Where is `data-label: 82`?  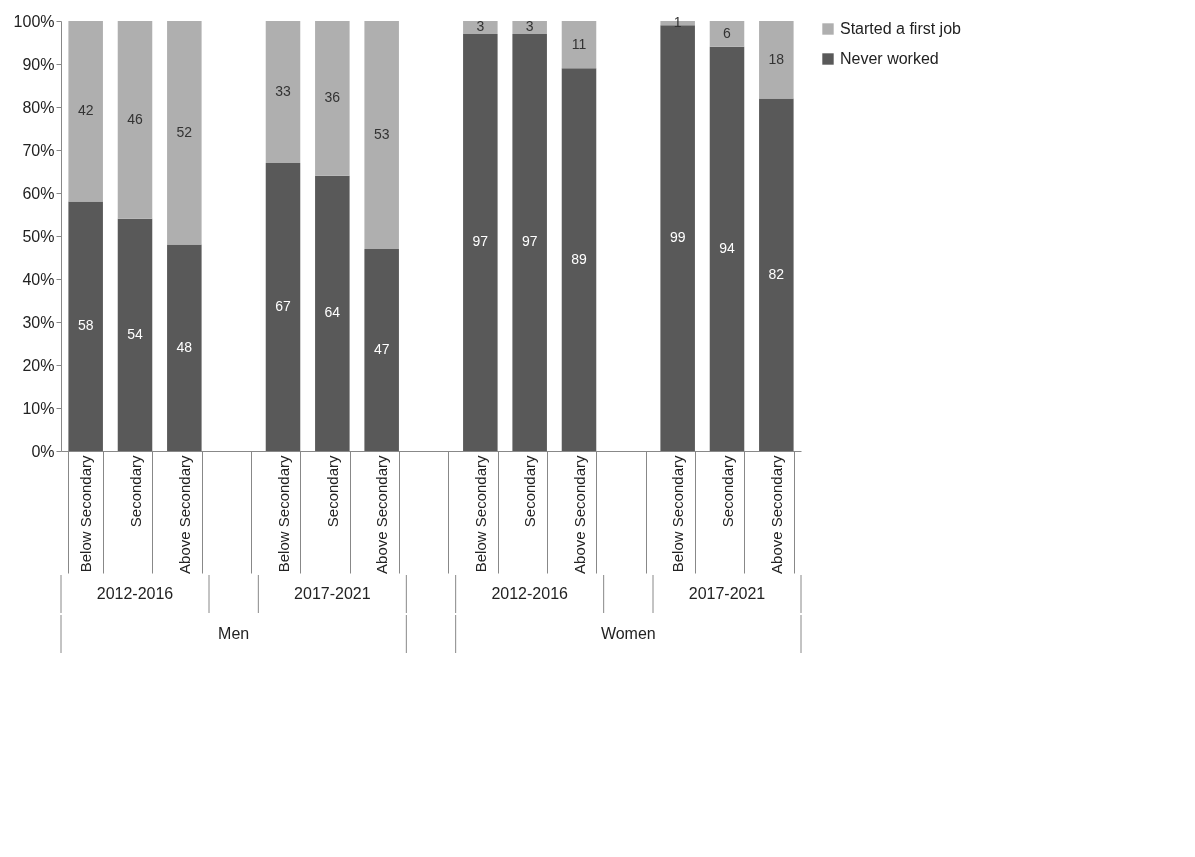
data-label: 82 is located at coordinates (776, 273).